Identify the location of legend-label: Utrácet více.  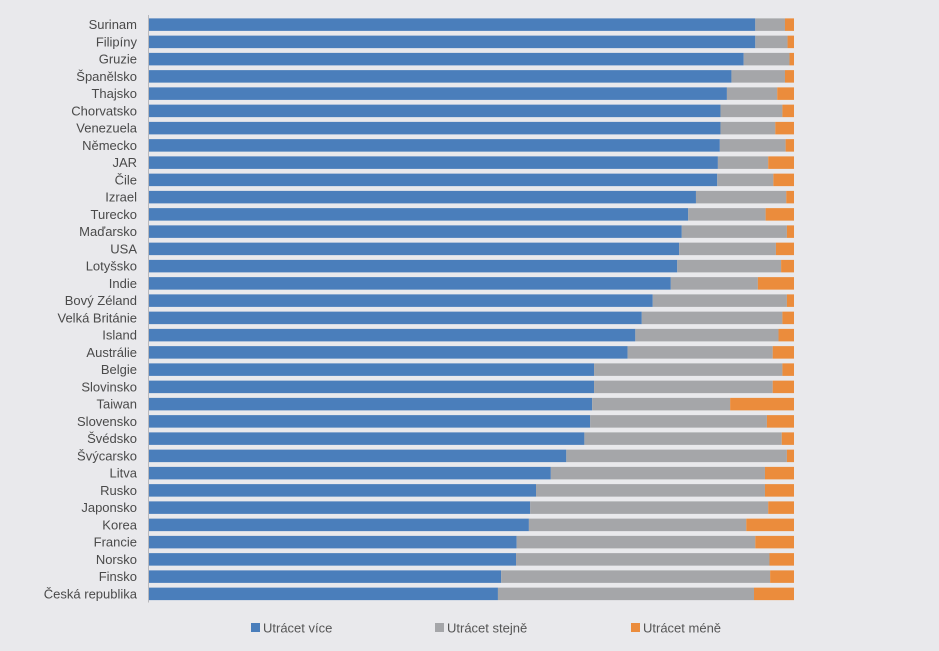
(297, 628).